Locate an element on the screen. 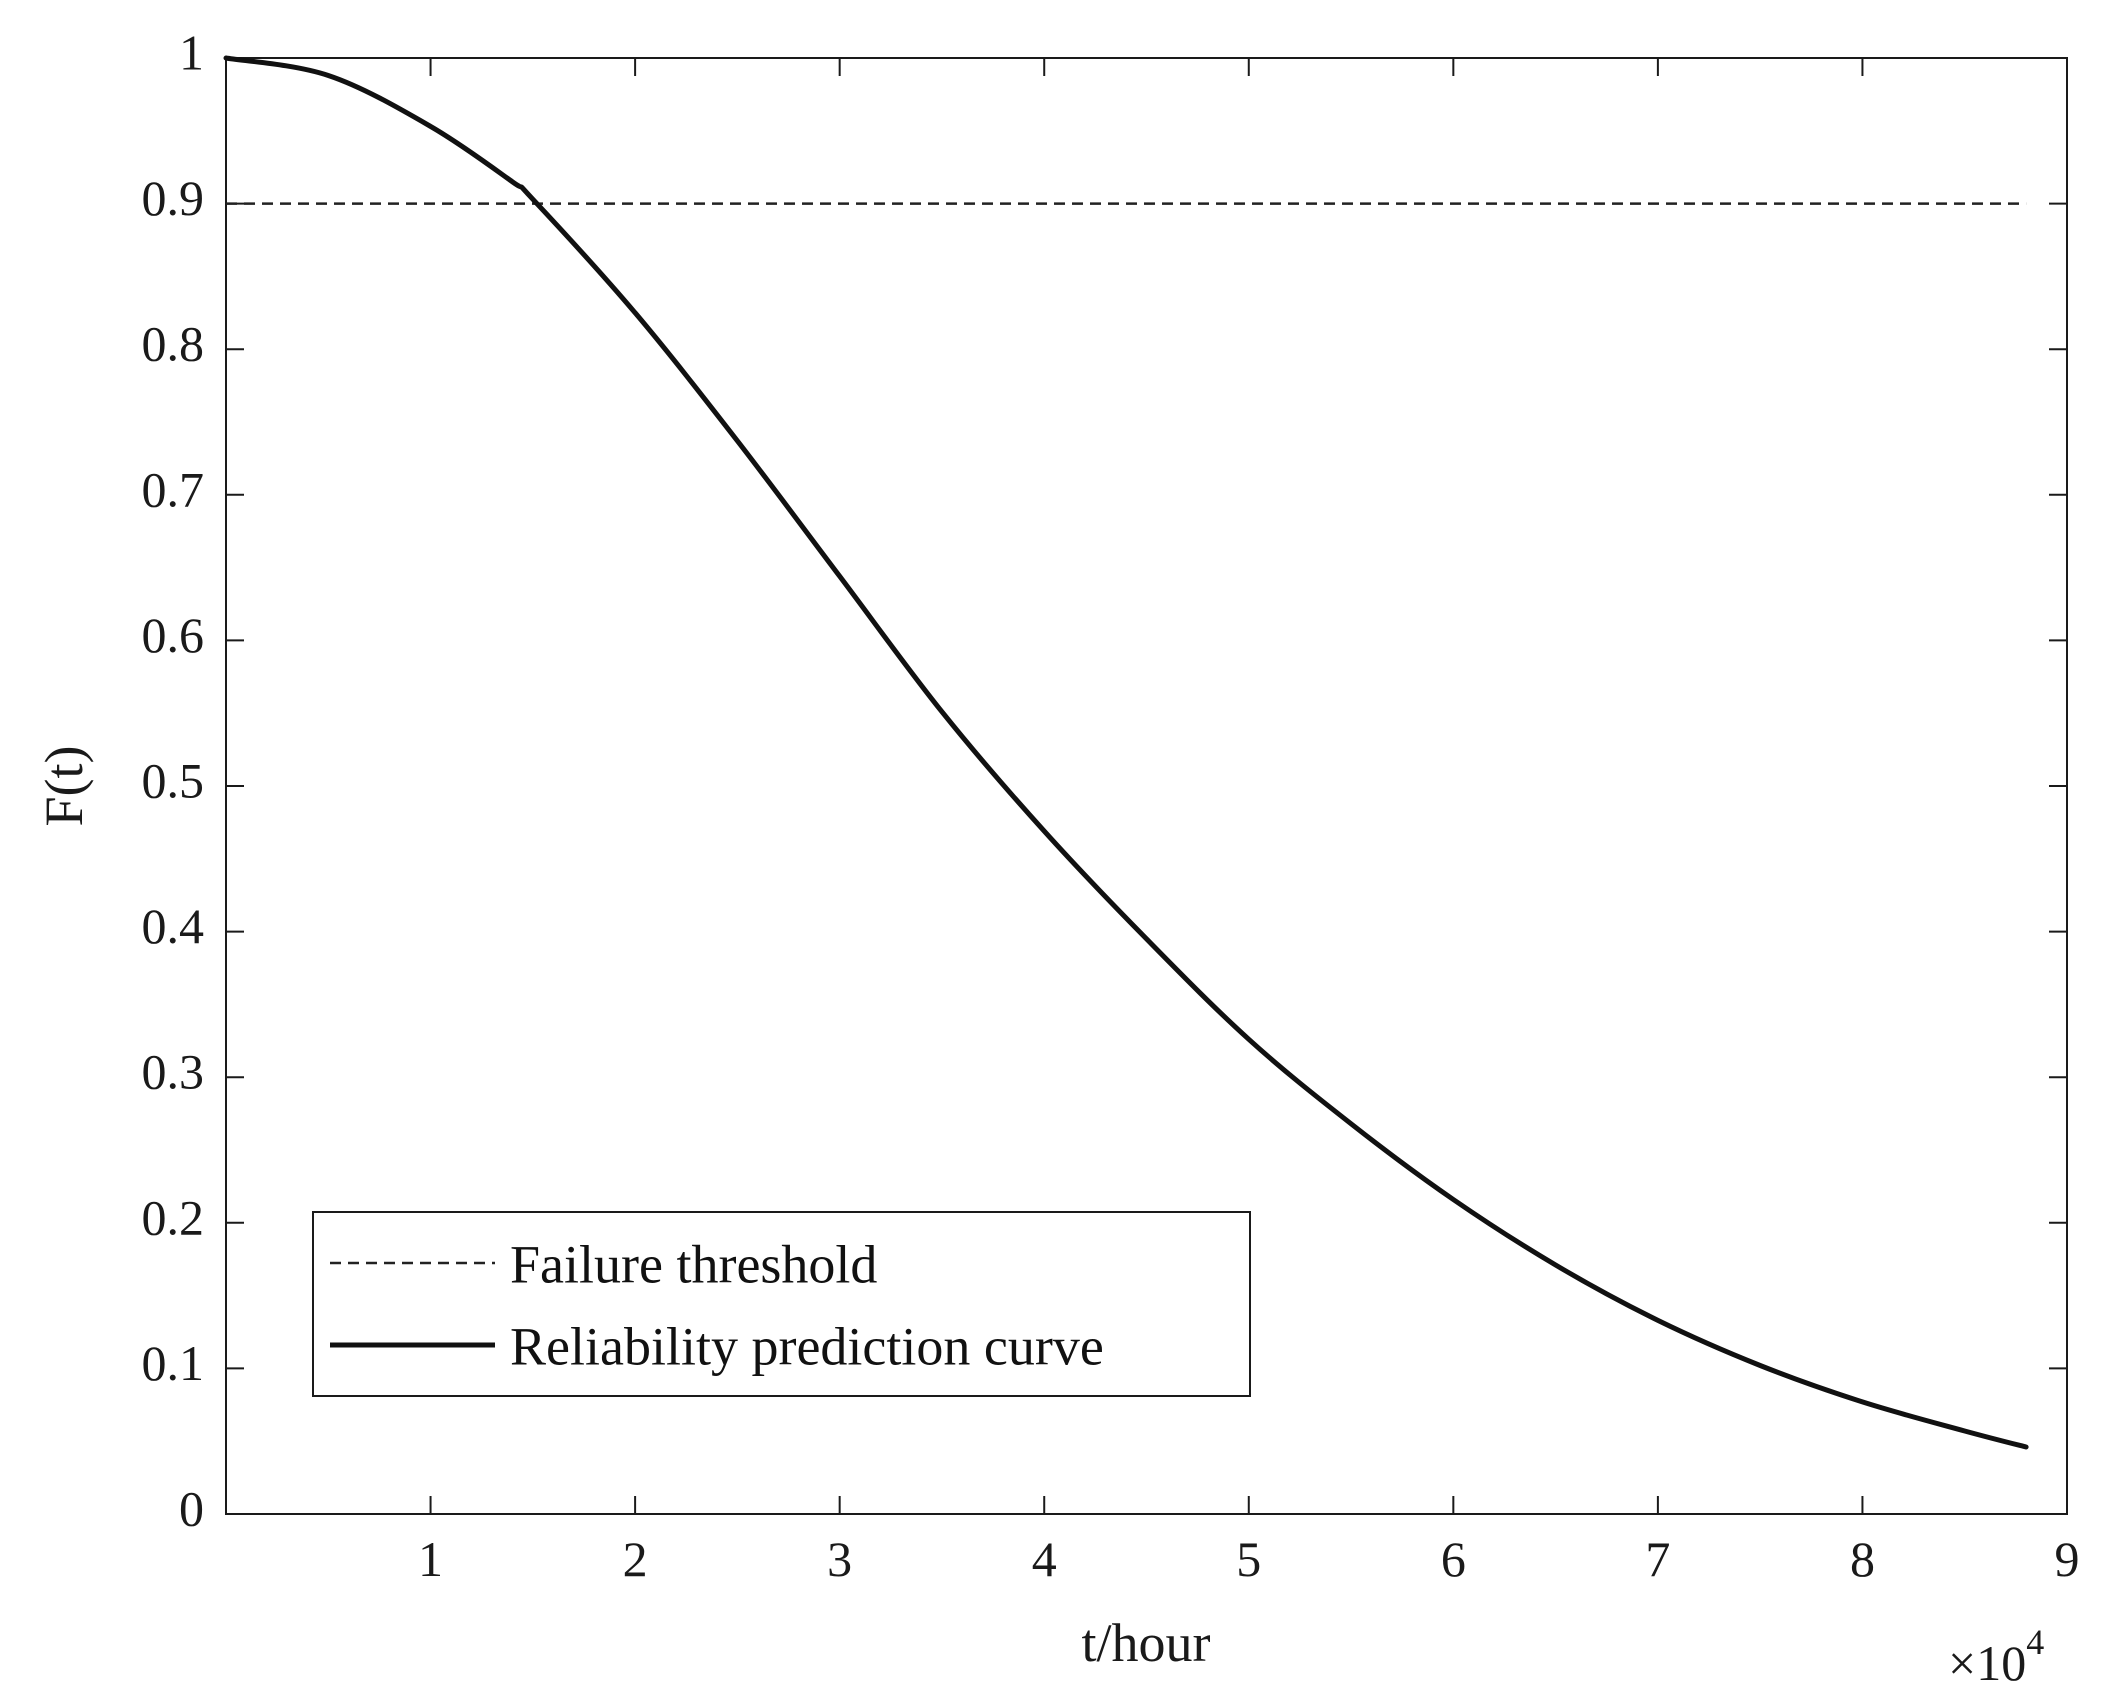  x-tick-label: 4 is located at coordinates (1044, 1559).